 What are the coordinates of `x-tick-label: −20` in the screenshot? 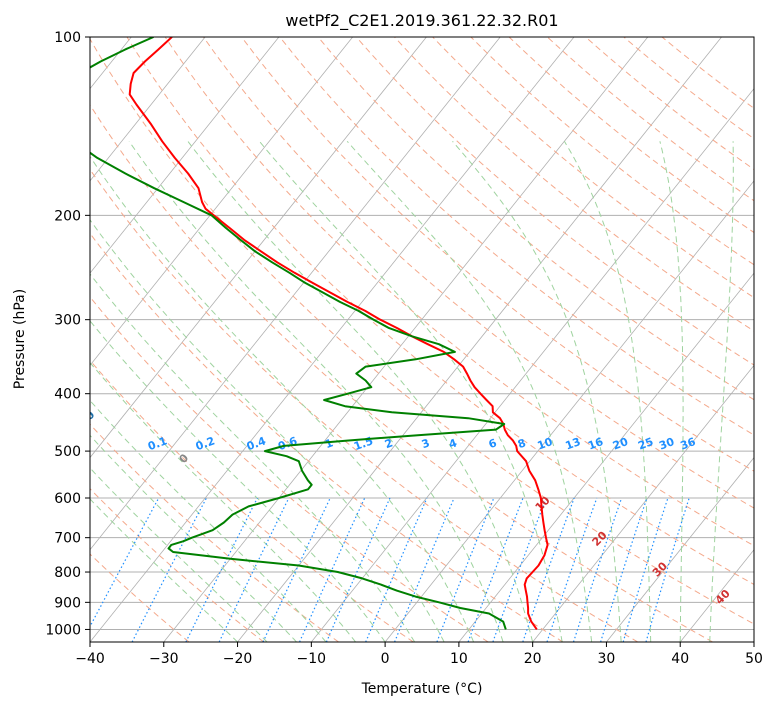 It's located at (238, 659).